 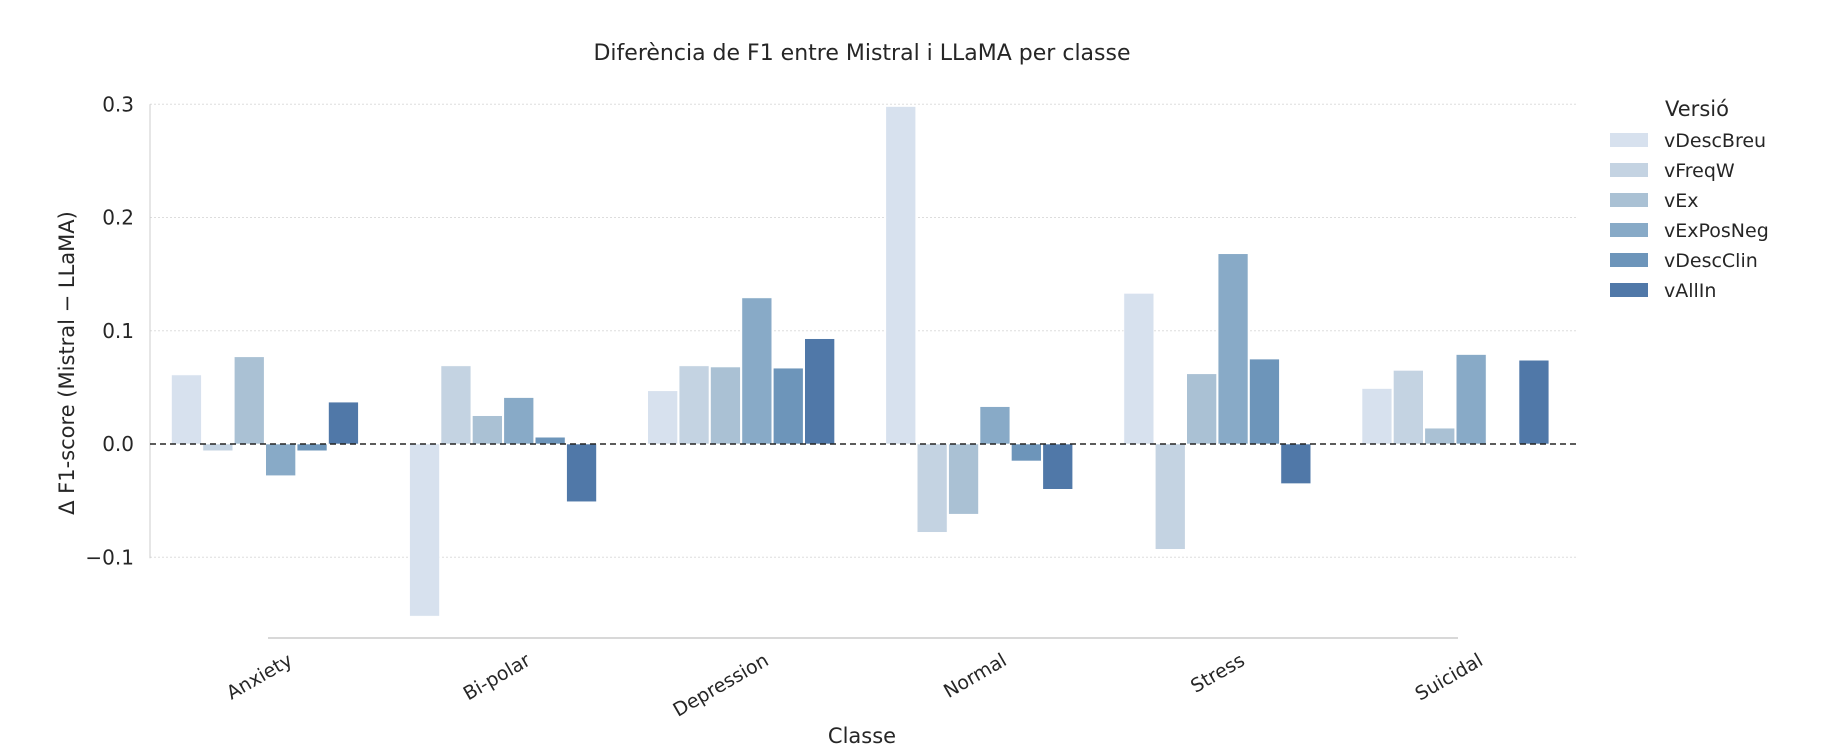 I want to click on bar-vExPosNeg-normal, so click(x=995, y=425).